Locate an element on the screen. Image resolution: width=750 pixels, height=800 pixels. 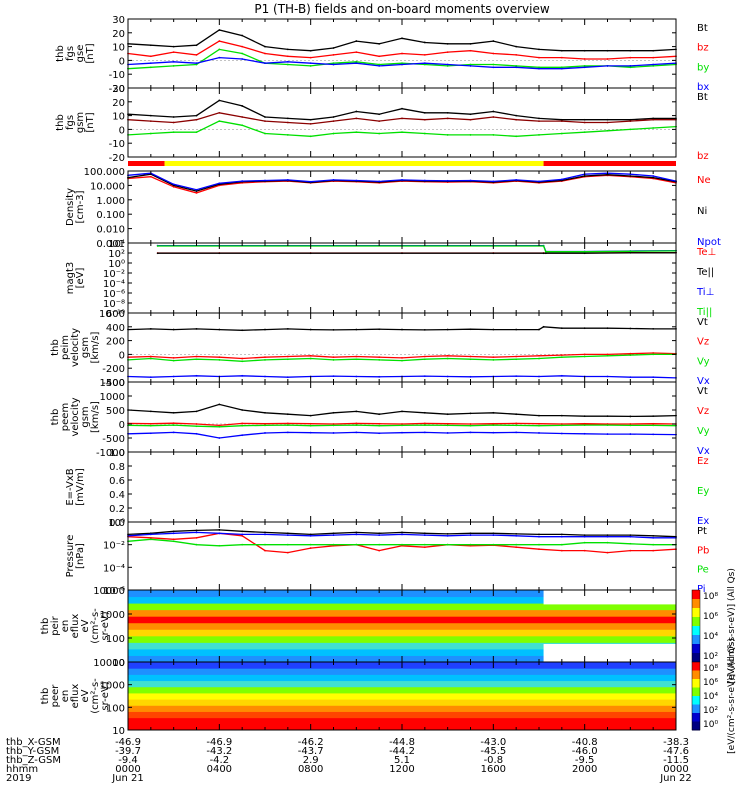
footer-value: -43.0 is located at coordinates (493, 742).